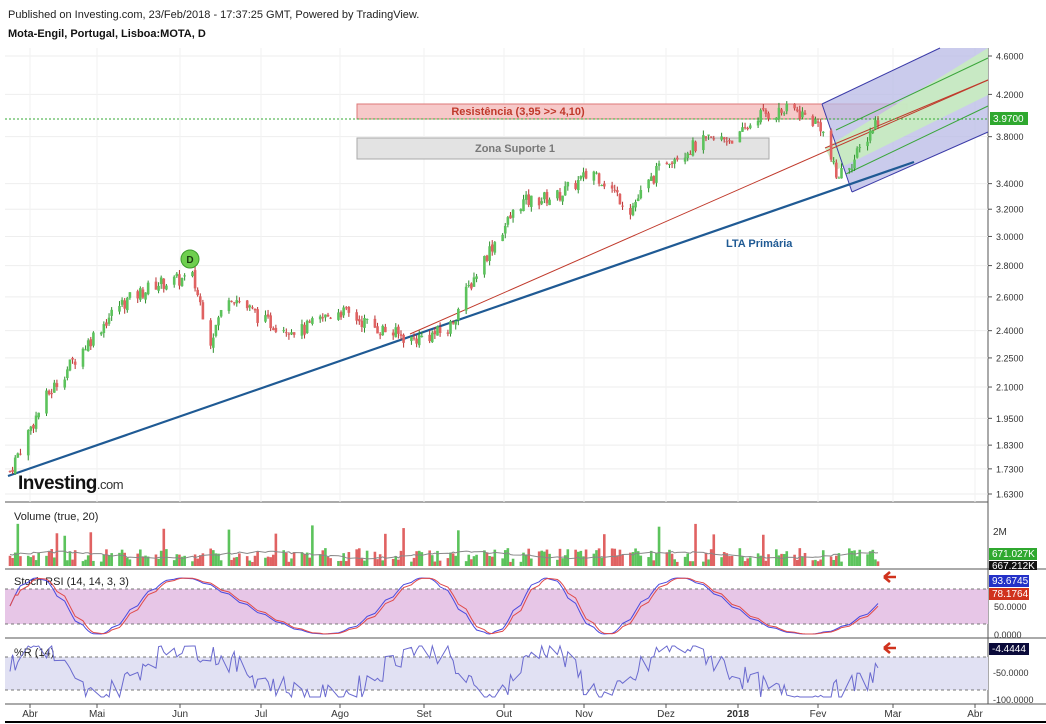 The height and width of the screenshot is (724, 1046). What do you see at coordinates (584, 714) in the screenshot?
I see `time-tick-label: Nov` at bounding box center [584, 714].